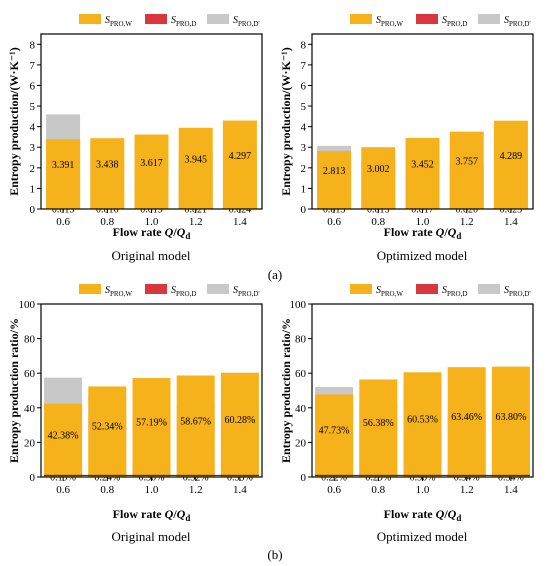  What do you see at coordinates (107, 427) in the screenshot?
I see `data-label: 52.34%` at bounding box center [107, 427].